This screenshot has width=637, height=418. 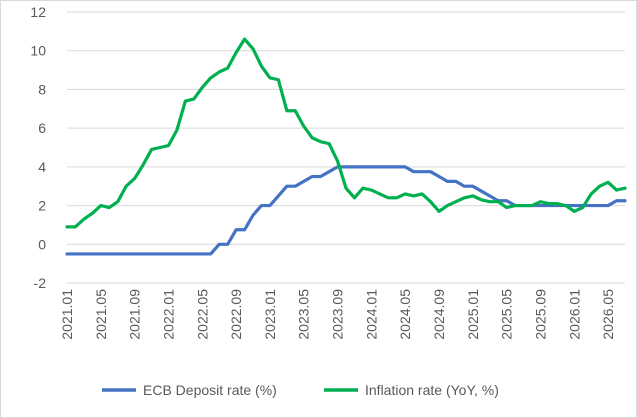 What do you see at coordinates (38, 12) in the screenshot?
I see `y-tick-label: 12` at bounding box center [38, 12].